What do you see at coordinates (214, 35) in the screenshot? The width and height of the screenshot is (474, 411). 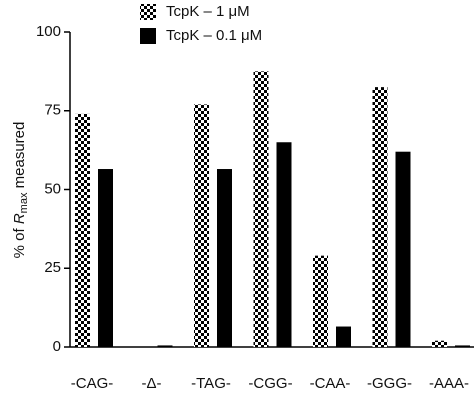 I see `legend-label: TcpK – 0.1 μM` at bounding box center [214, 35].